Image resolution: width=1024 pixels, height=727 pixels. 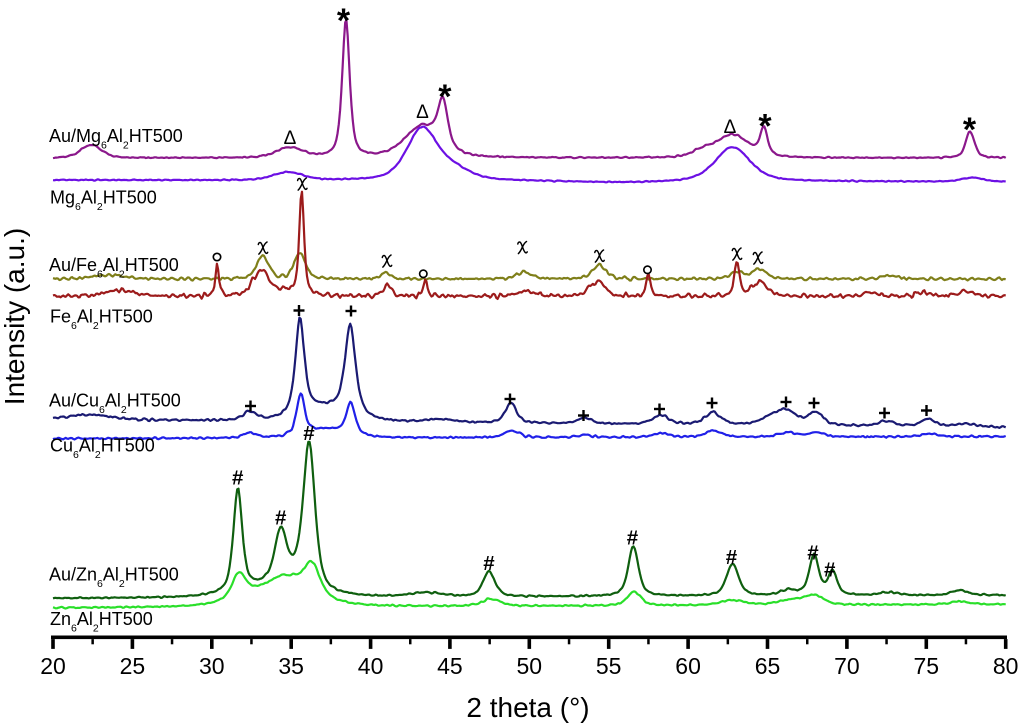 What do you see at coordinates (1006, 666) in the screenshot?
I see `svg-text: 80` at bounding box center [1006, 666].